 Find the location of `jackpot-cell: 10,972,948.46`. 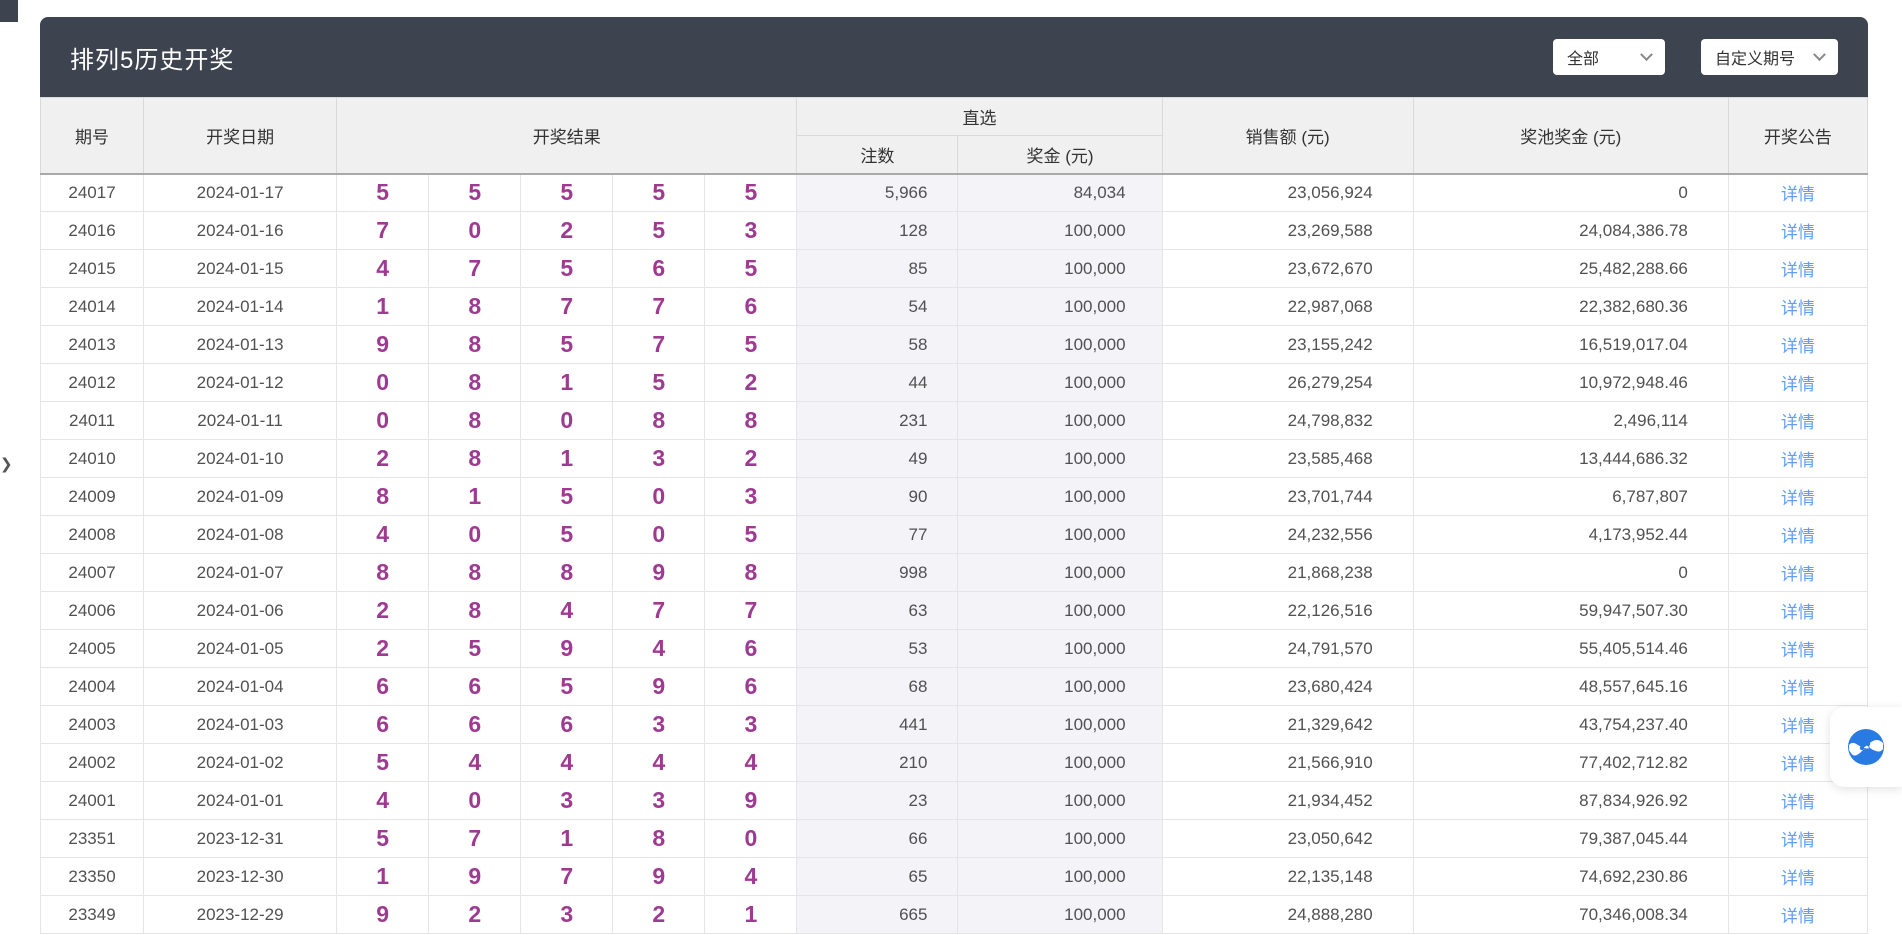

jackpot-cell: 10,972,948.46 is located at coordinates (1570, 382).